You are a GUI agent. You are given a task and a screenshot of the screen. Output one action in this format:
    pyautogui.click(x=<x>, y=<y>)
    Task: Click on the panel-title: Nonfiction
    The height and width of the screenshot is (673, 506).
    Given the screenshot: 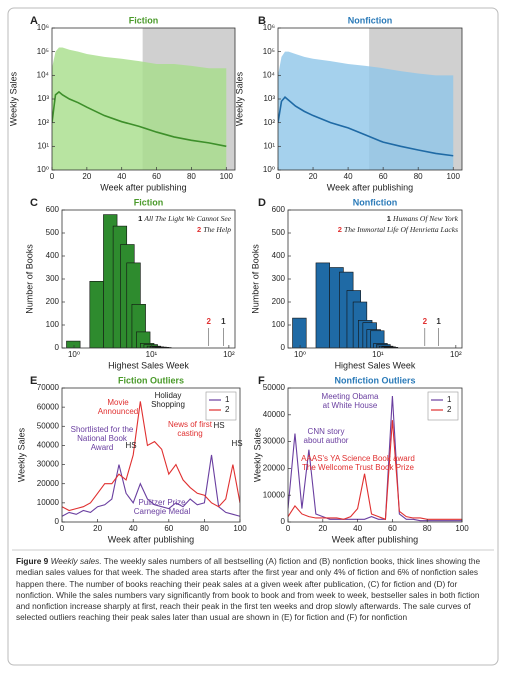 What is the action you would take?
    pyautogui.click(x=370, y=20)
    